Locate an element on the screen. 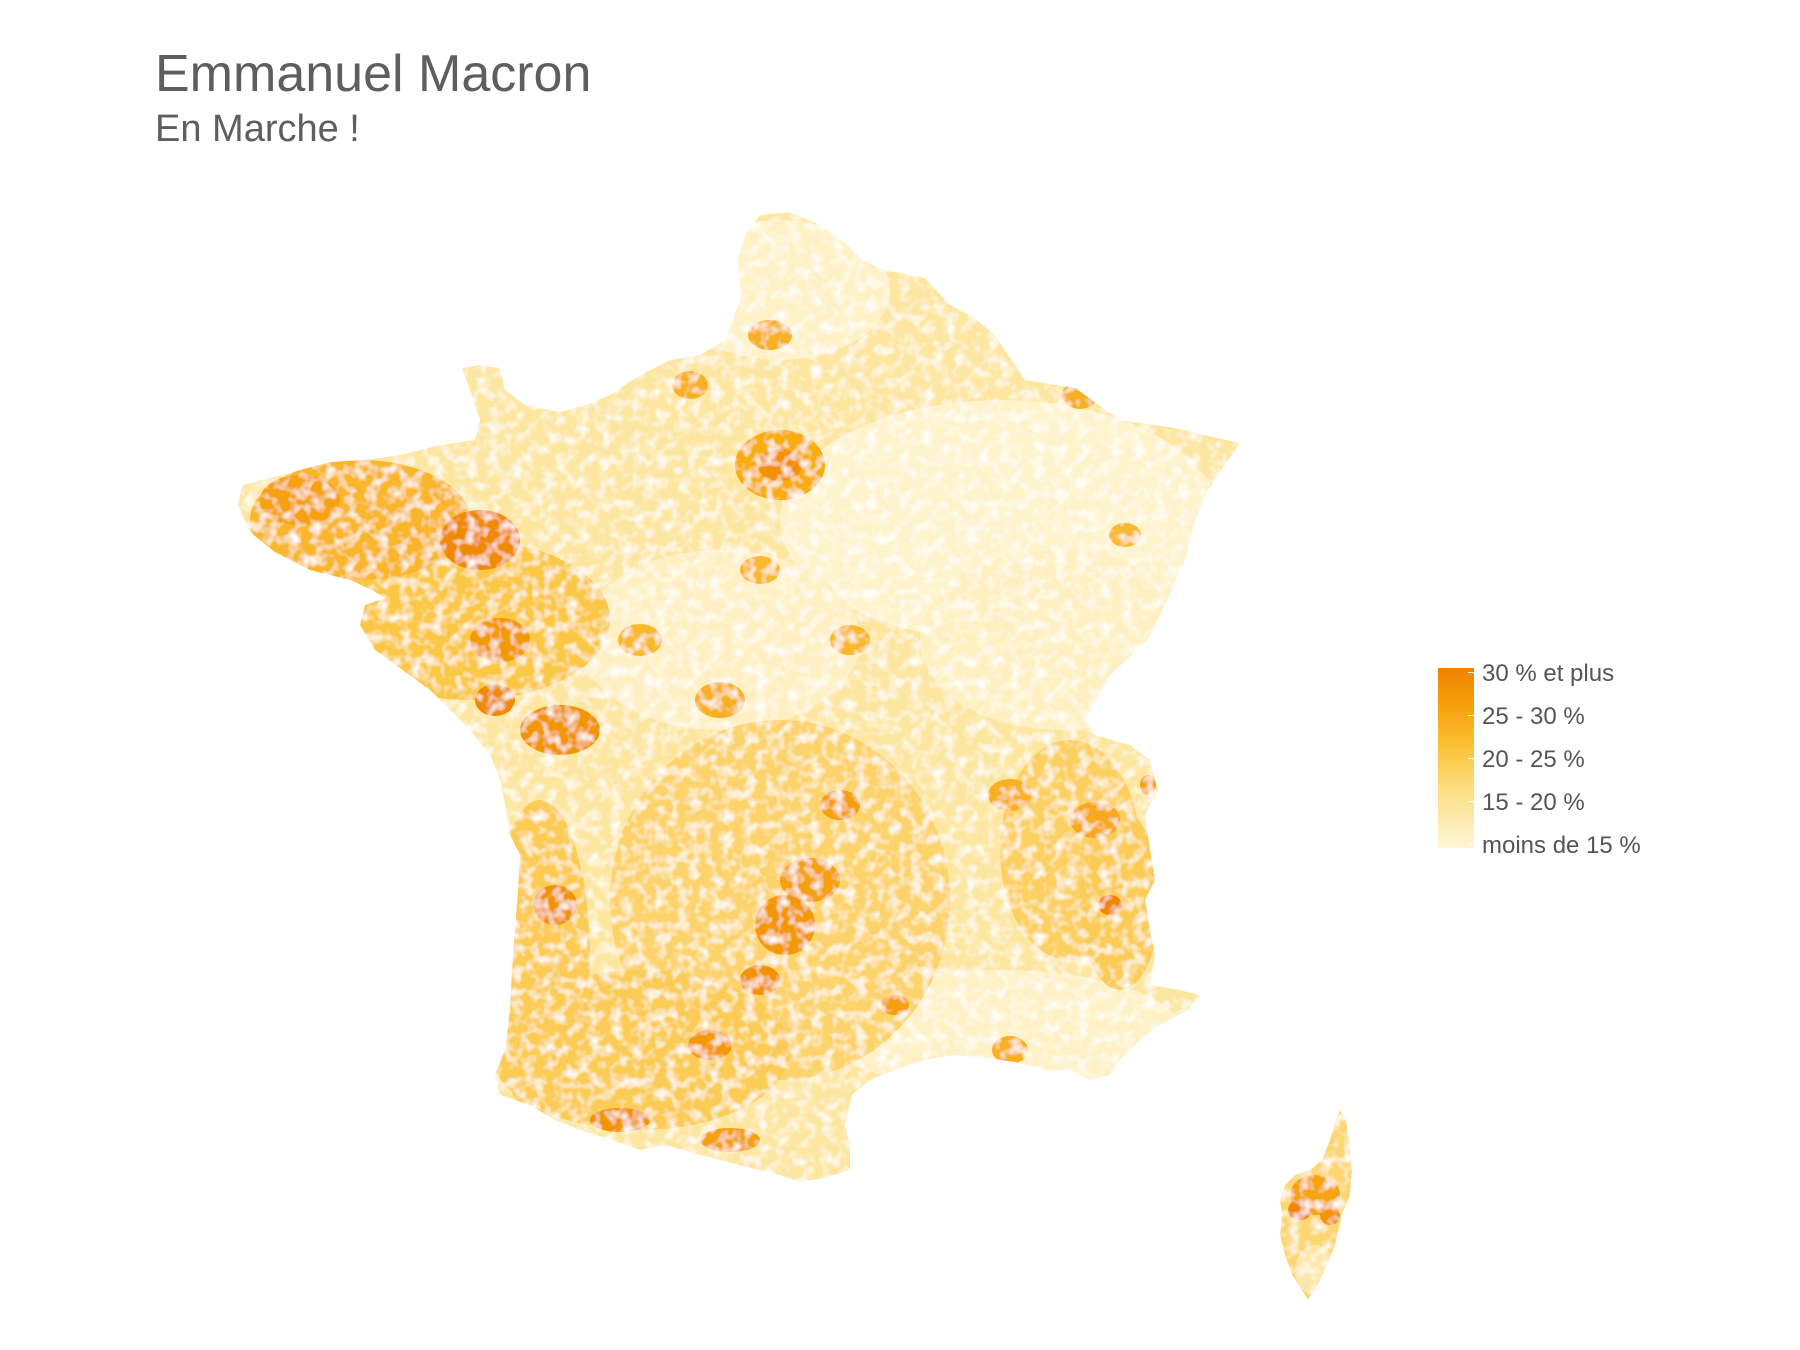  legend-label-under-15: moins de 15 % is located at coordinates (1561, 845).